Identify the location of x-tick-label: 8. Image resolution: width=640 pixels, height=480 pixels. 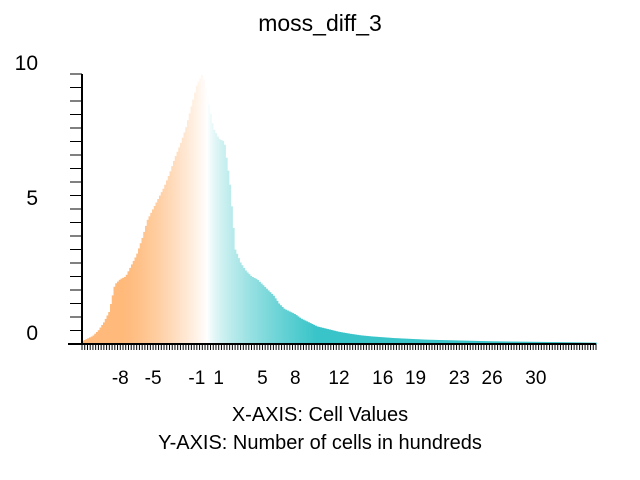
(295, 378).